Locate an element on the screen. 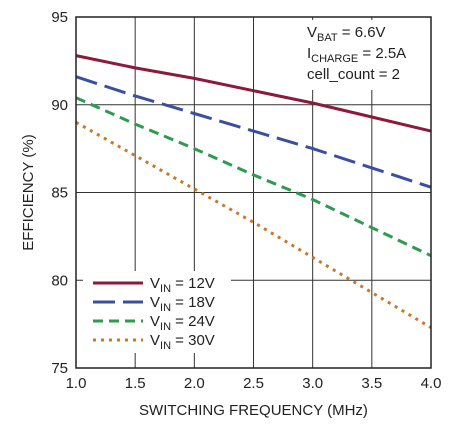 This screenshot has height=427, width=456. y-tick-label: 75 is located at coordinates (59, 368).